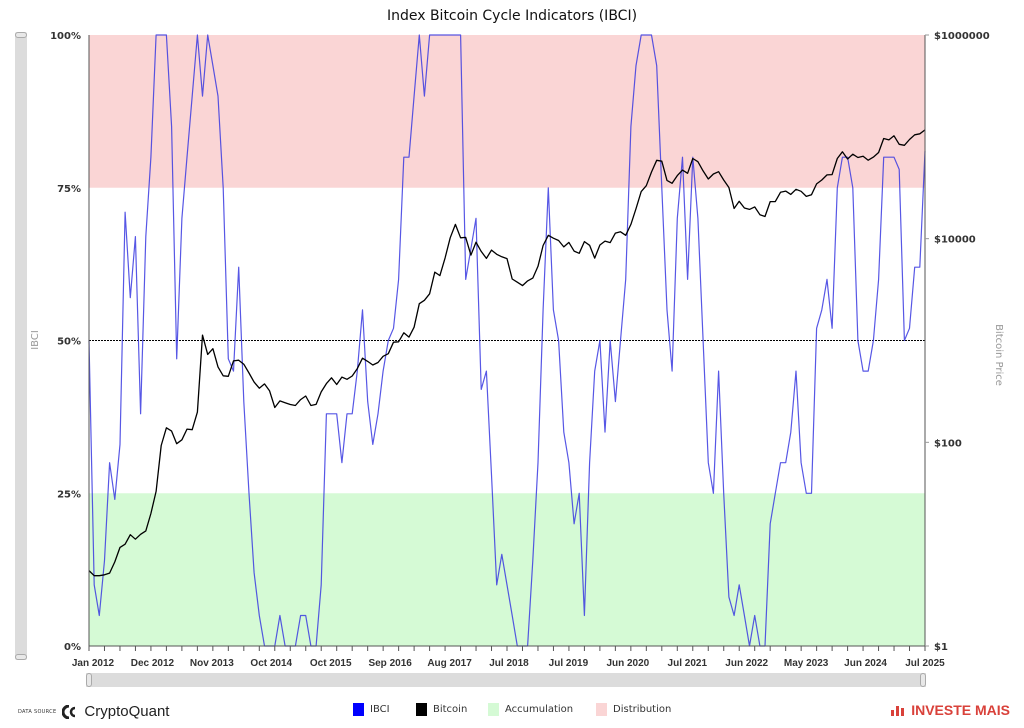  What do you see at coordinates (923, 680) in the screenshot?
I see `scroll-handle-right` at bounding box center [923, 680].